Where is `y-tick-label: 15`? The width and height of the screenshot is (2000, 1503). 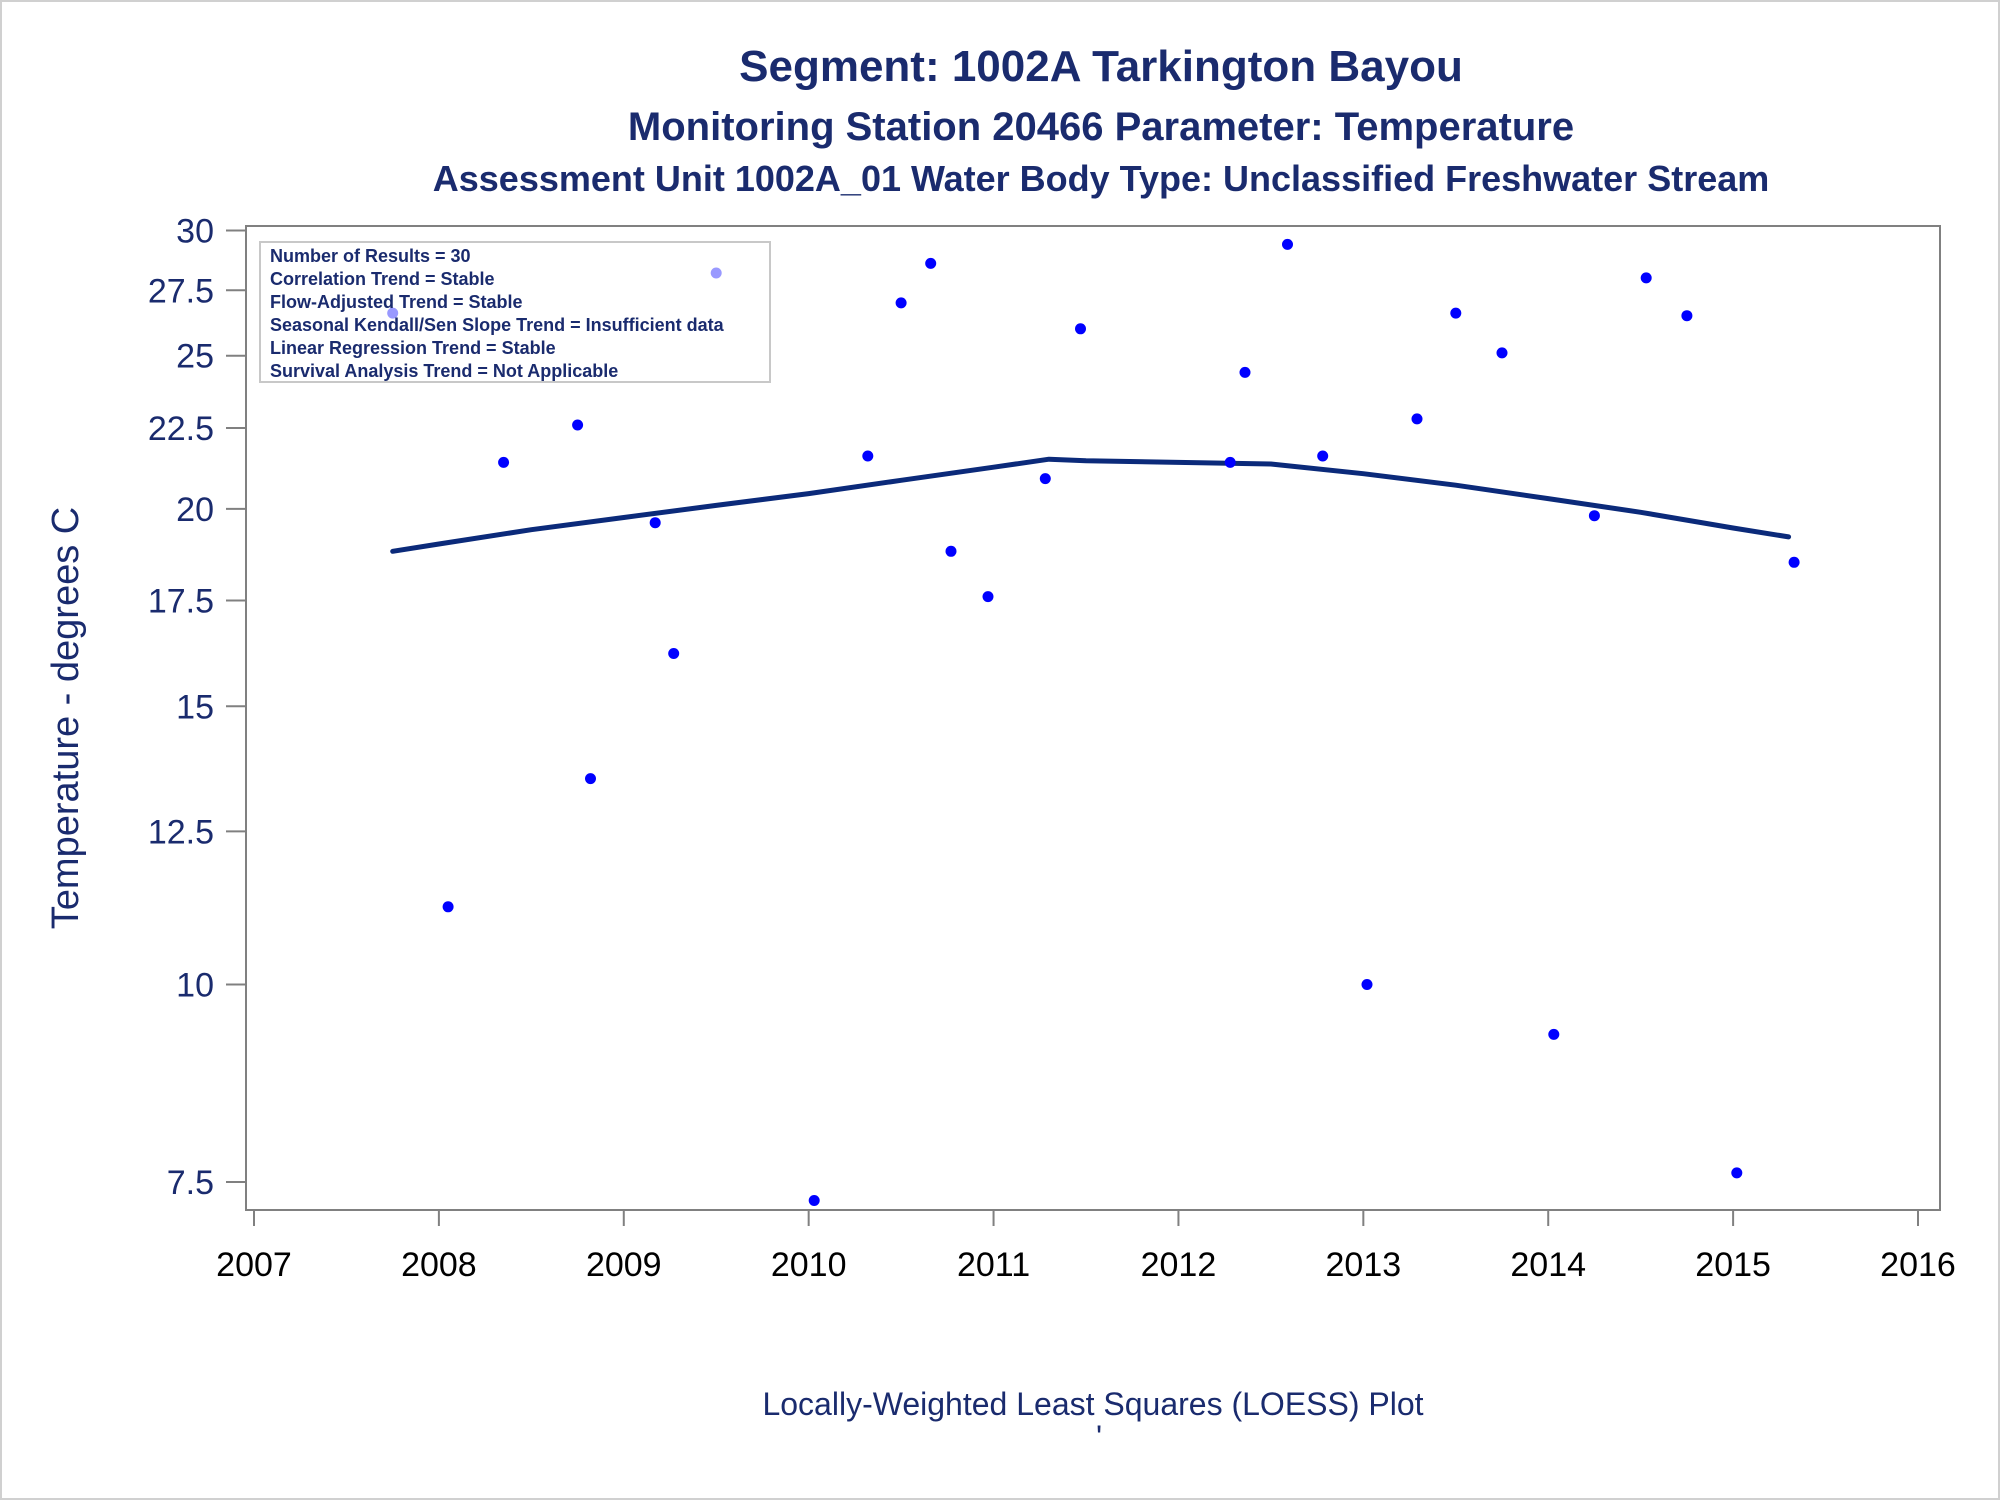 y-tick-label: 15 is located at coordinates (195, 707).